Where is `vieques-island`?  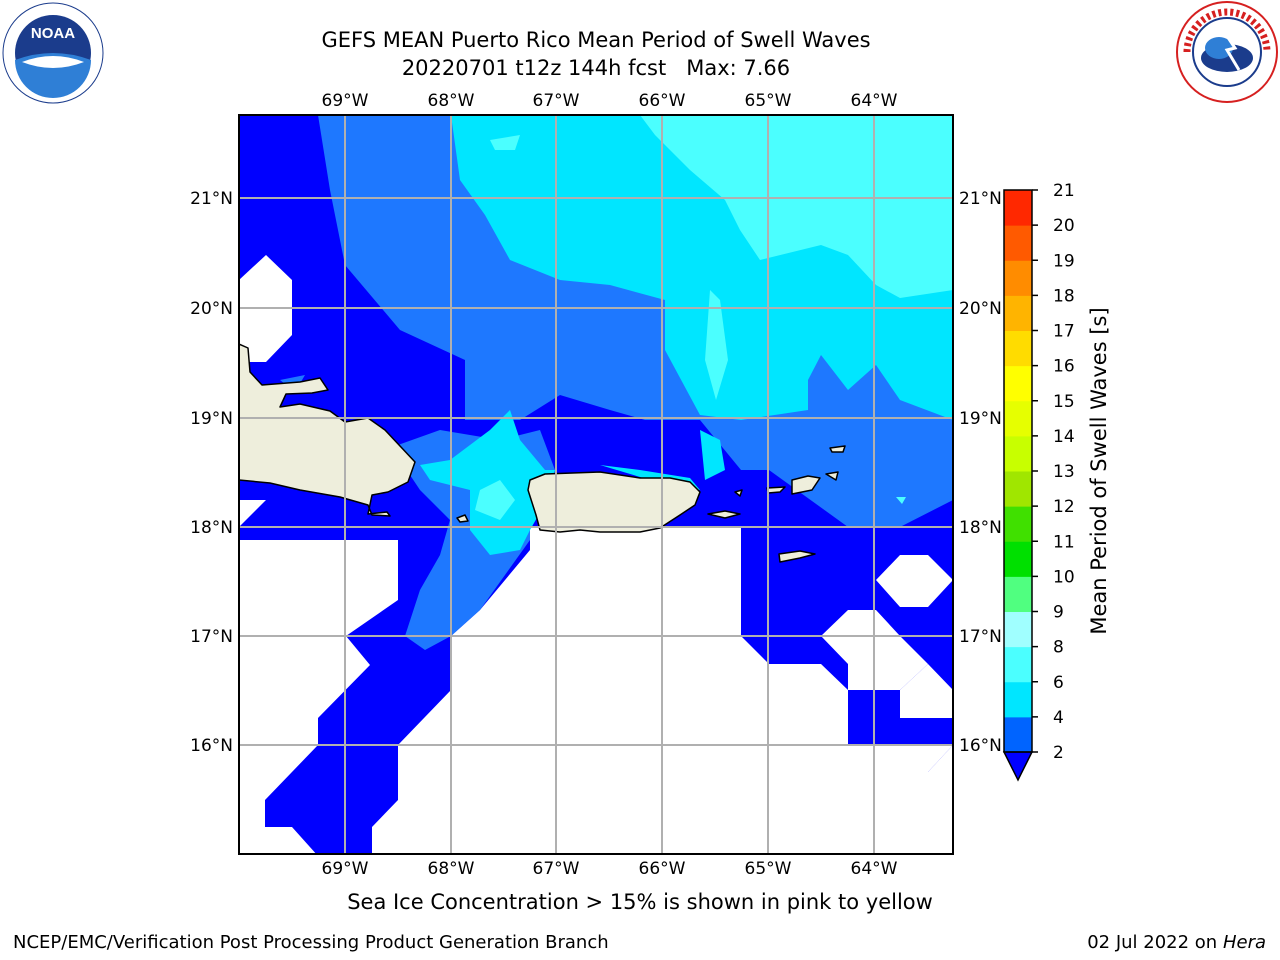 vieques-island is located at coordinates (724, 514).